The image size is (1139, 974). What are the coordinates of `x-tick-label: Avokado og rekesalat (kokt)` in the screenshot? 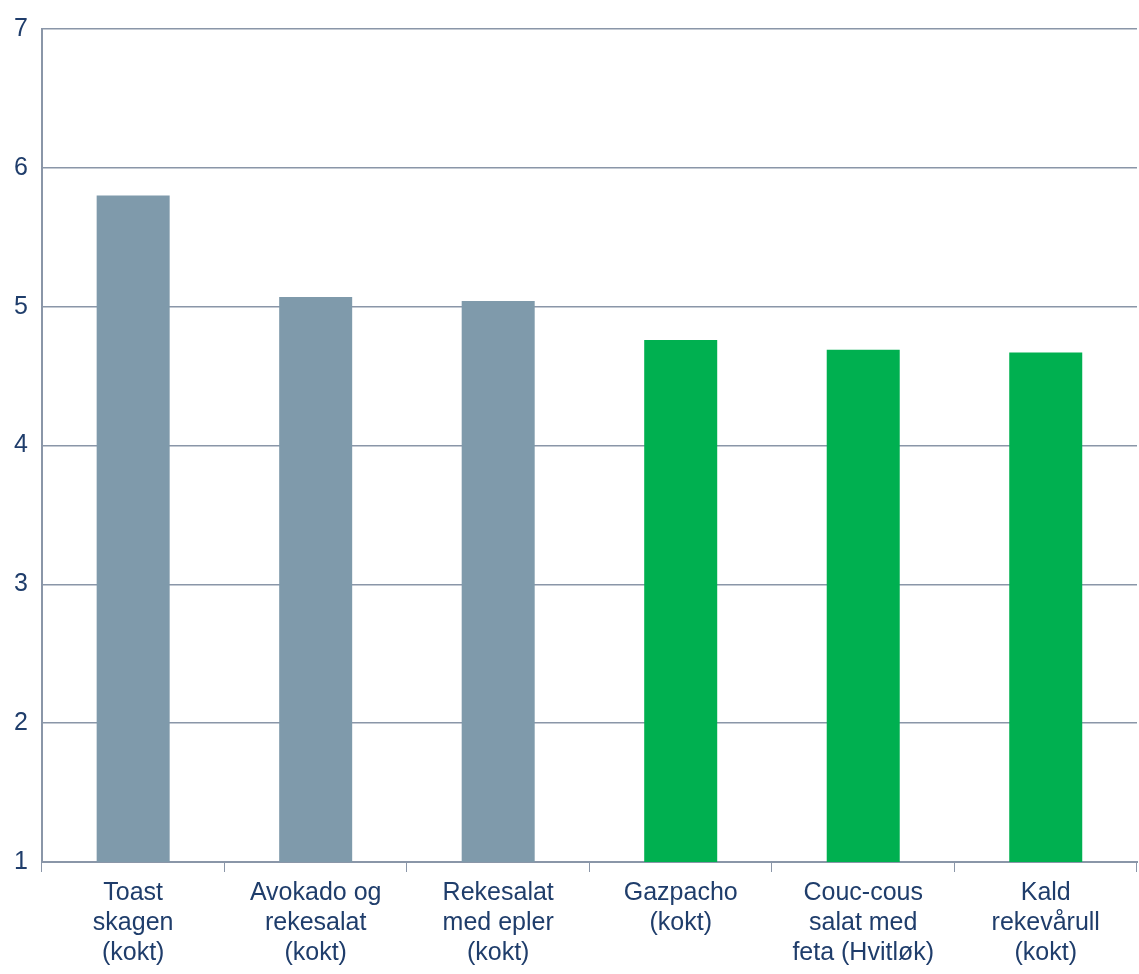 It's located at (315, 920).